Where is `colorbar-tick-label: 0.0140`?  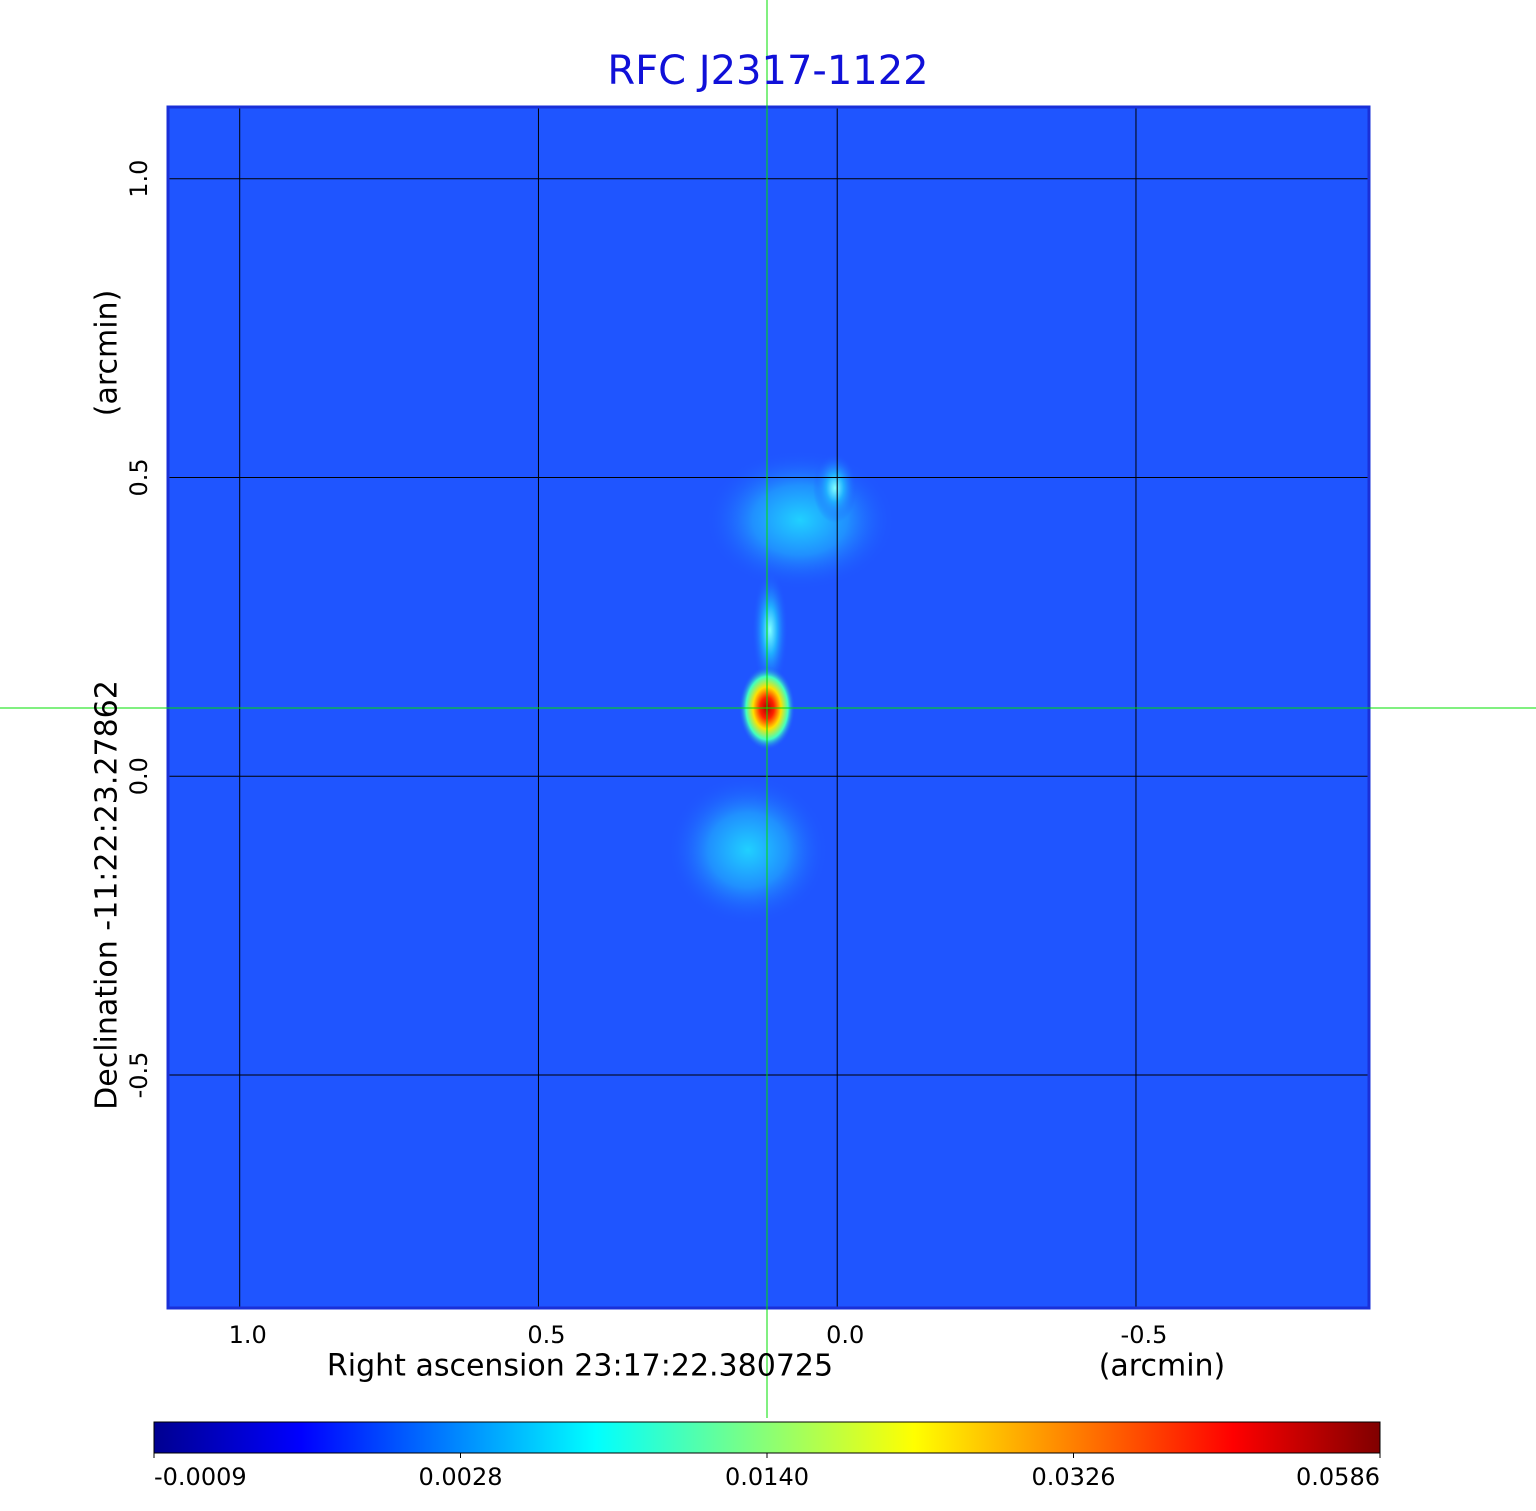 colorbar-tick-label: 0.0140 is located at coordinates (767, 1477).